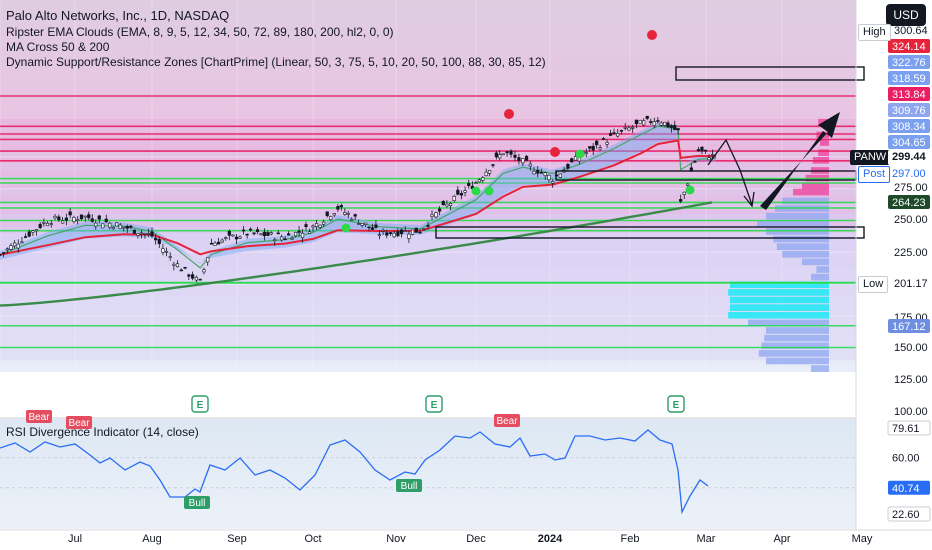 The width and height of the screenshot is (932, 550). Describe the element at coordinates (911, 380) in the screenshot. I see `price-tick-label: 125.00` at that location.